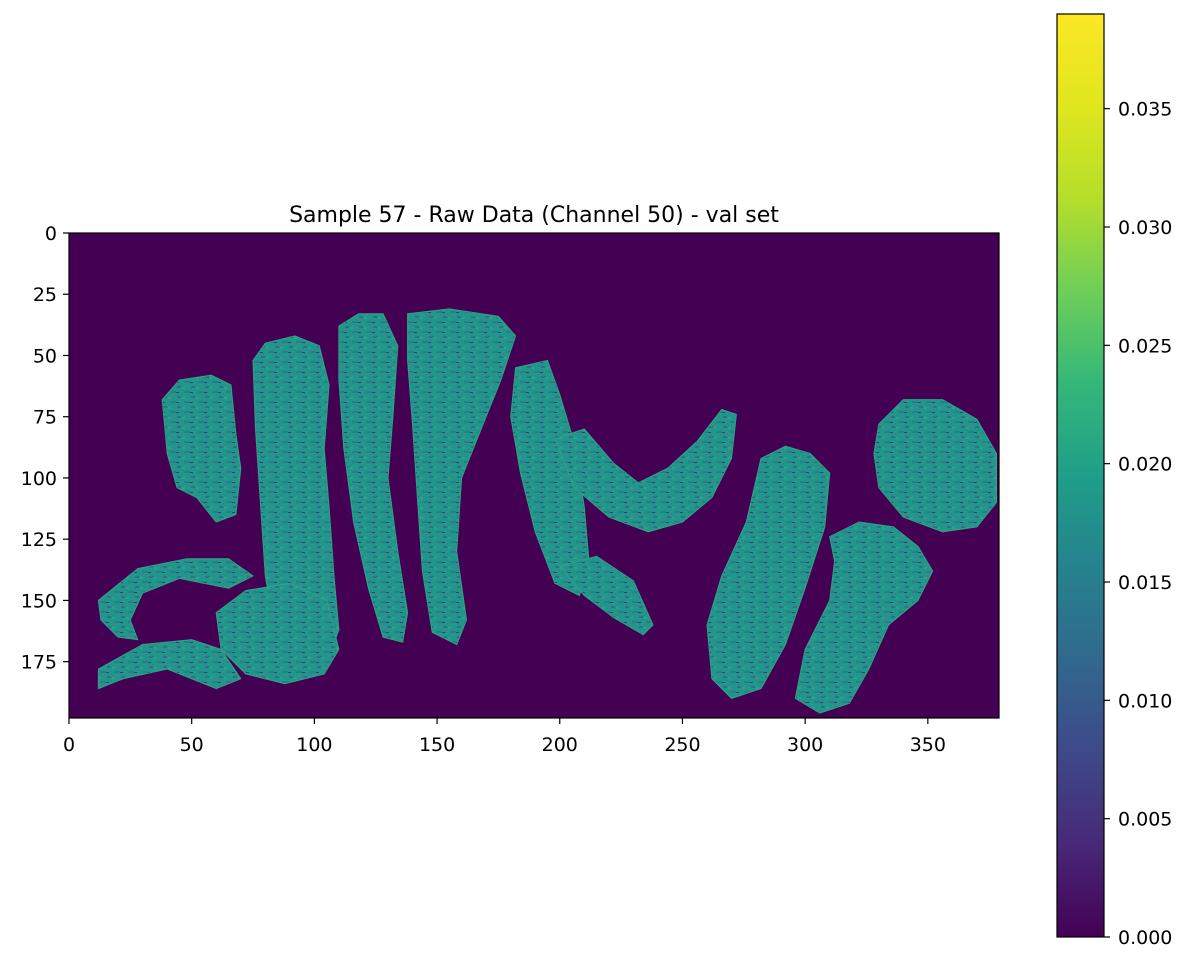 The width and height of the screenshot is (1192, 965). Describe the element at coordinates (1138, 524) in the screenshot. I see `colorbar-ticks: 0.000 0.005 0.010 0.015 0.020 0.025 0.030 0.035` at that location.